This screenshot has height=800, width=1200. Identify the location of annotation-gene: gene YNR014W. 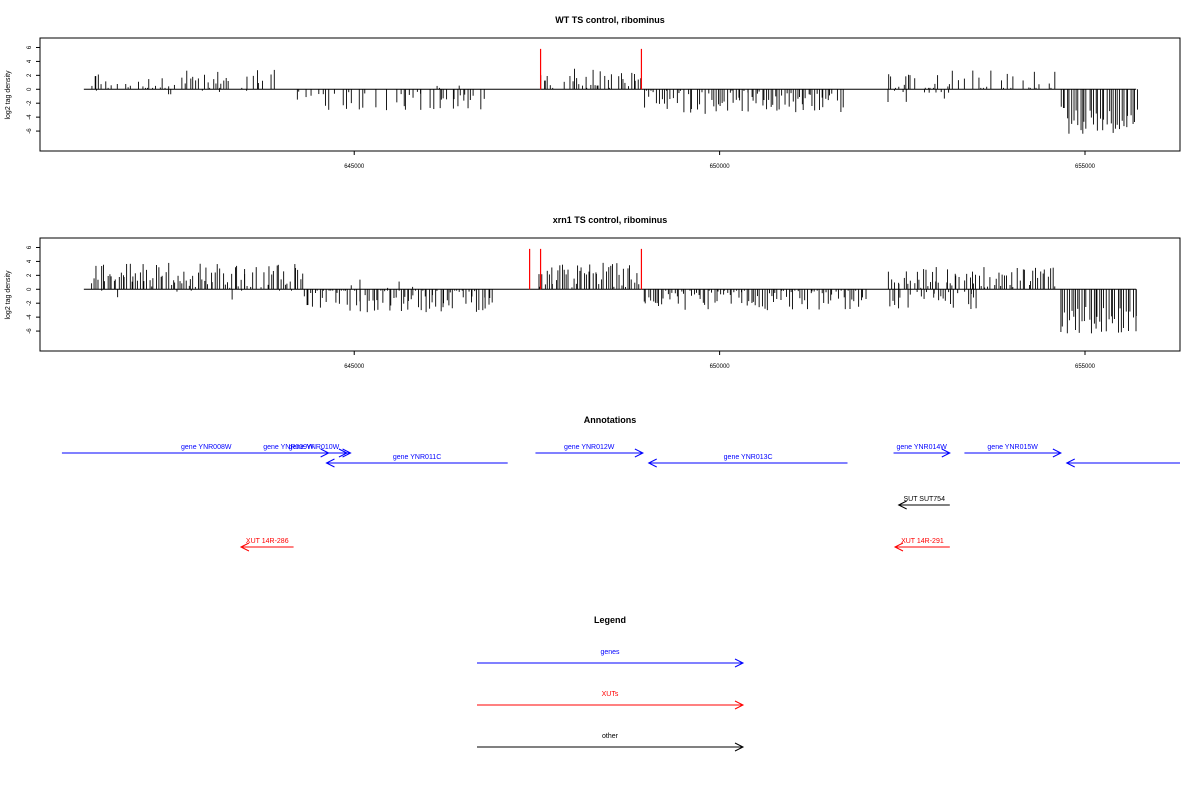
(922, 451).